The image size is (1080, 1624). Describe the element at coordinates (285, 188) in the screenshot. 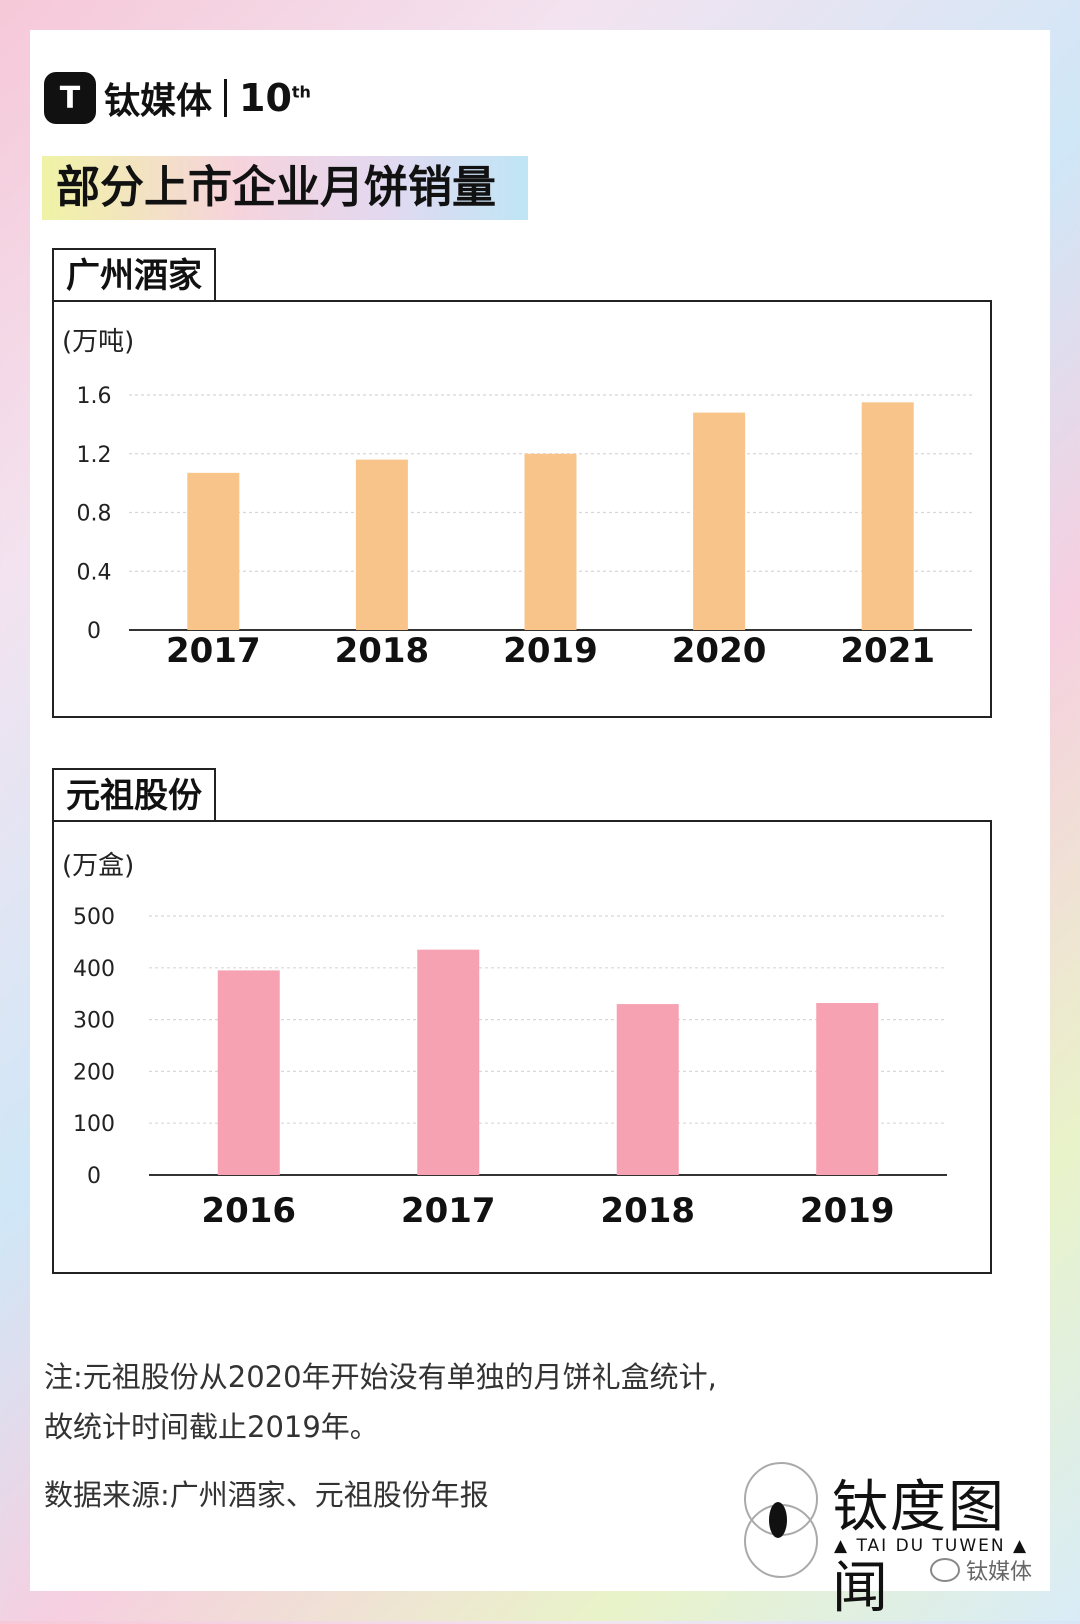

I see `page-title: 部分上市企业月饼销量` at that location.